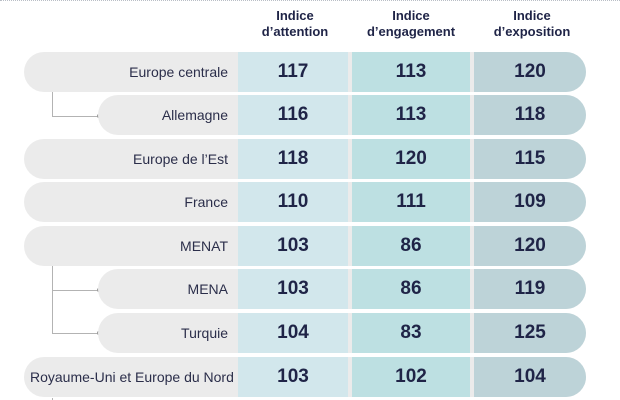 The height and width of the screenshot is (400, 620). Describe the element at coordinates (293, 115) in the screenshot. I see `value-attention: 116` at that location.